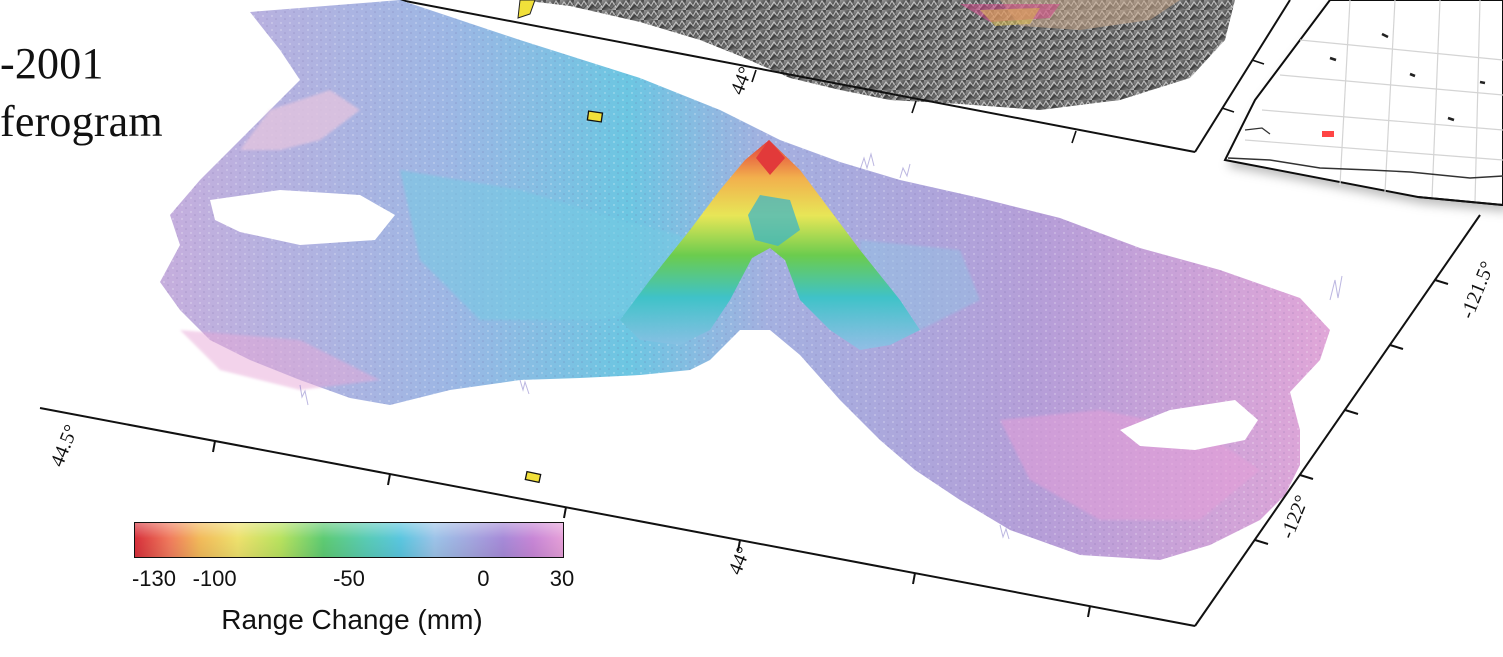 Image resolution: width=1503 pixels, height=657 pixels. What do you see at coordinates (483, 578) in the screenshot?
I see `legend-tick-label: 0` at bounding box center [483, 578].